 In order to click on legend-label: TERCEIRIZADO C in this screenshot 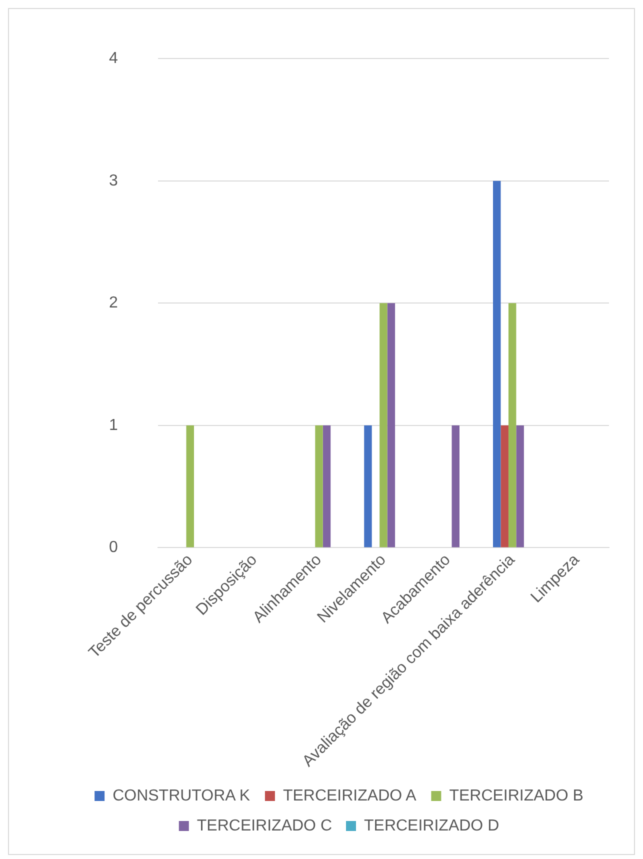, I will do `click(264, 825)`.